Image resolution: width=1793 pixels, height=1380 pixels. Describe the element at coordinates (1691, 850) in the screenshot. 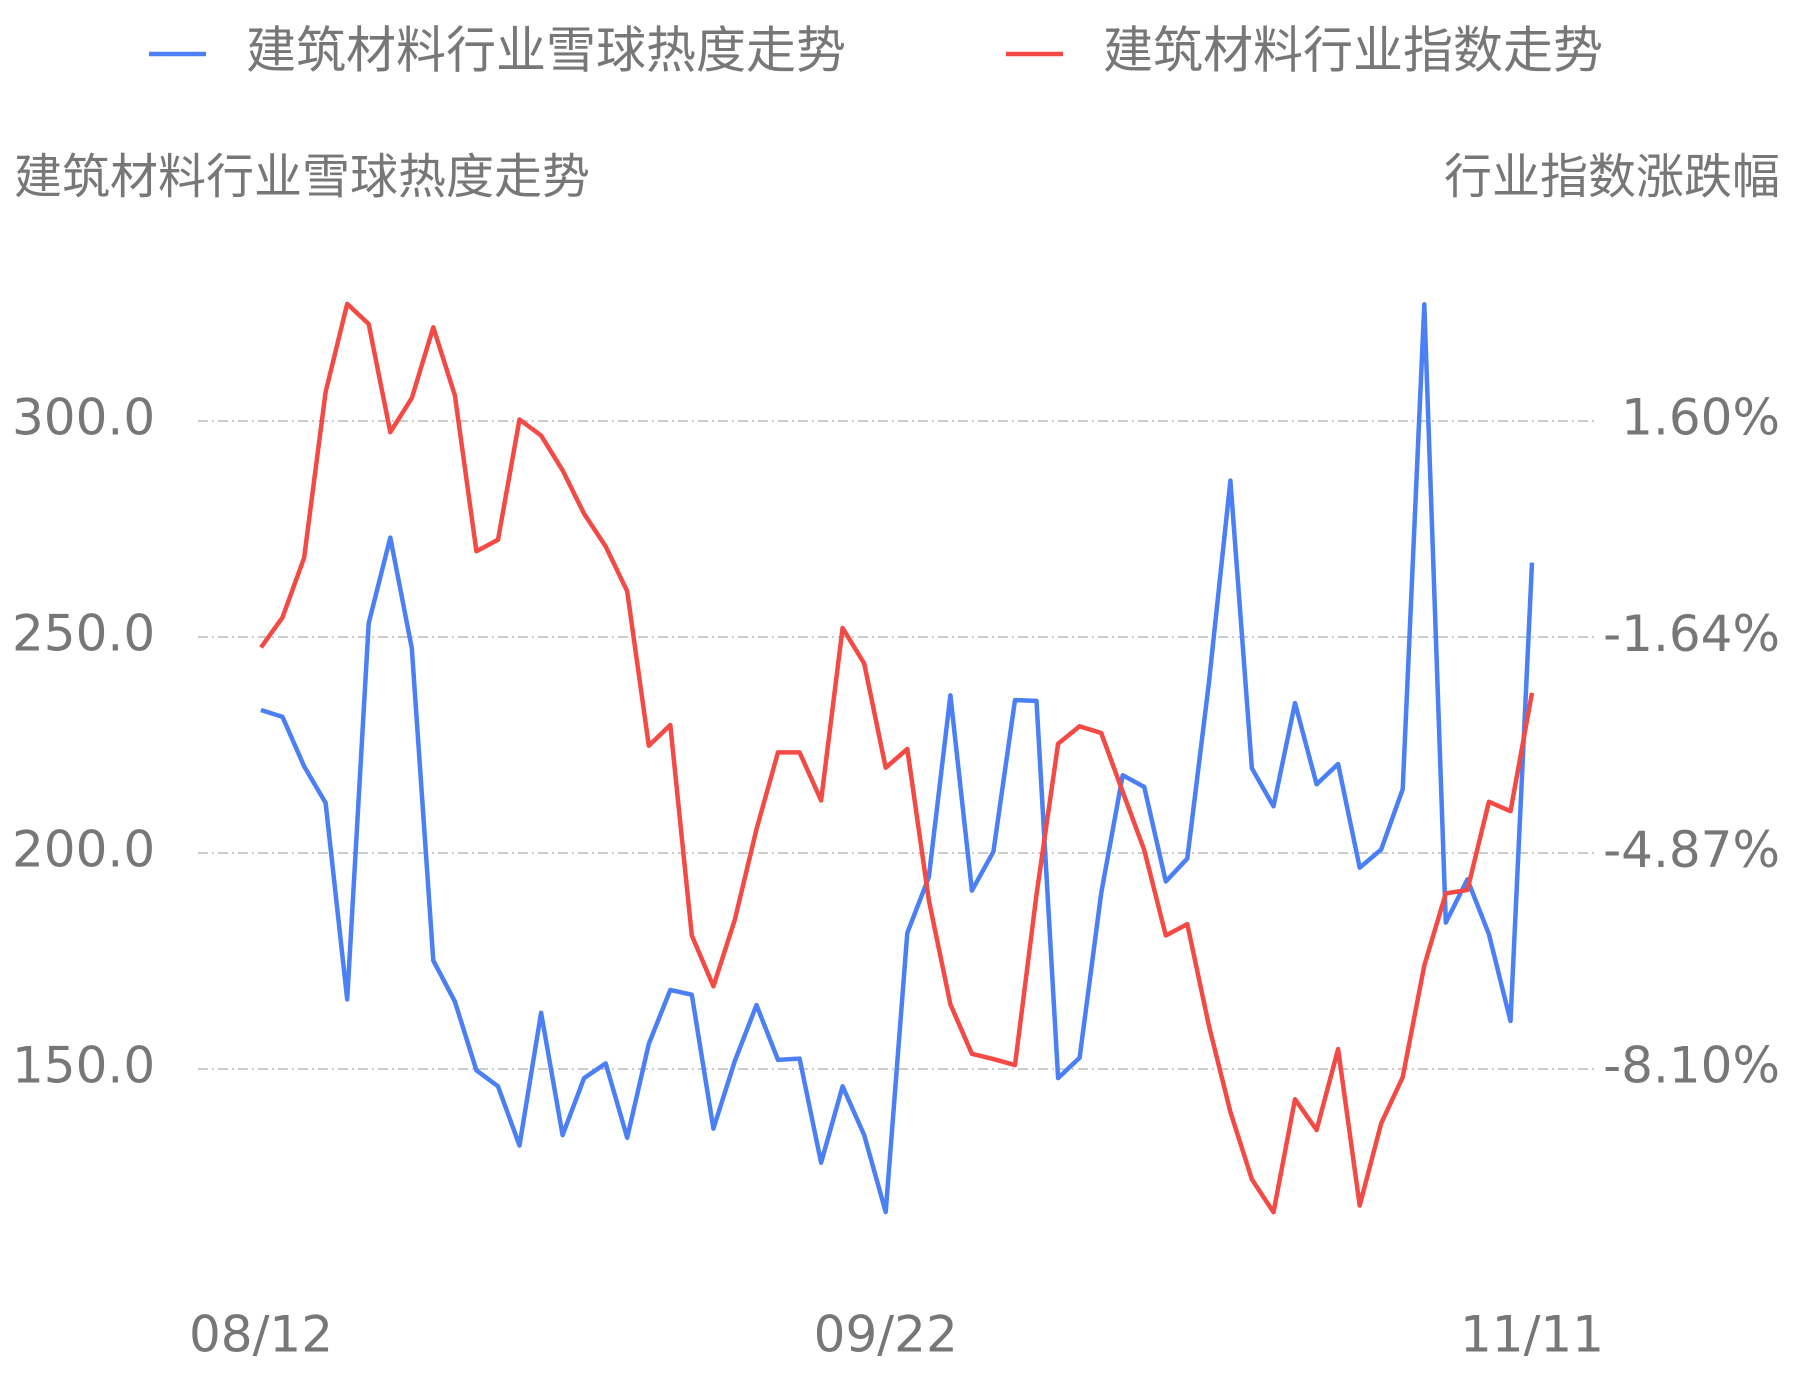

I see `y2-tick-label: -4.87%` at that location.